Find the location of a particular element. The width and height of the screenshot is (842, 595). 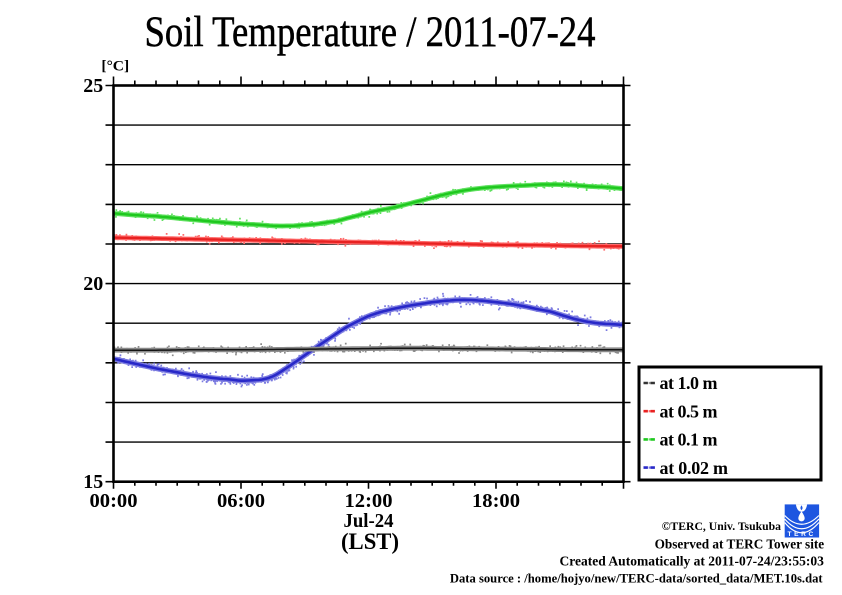

svg-text: 00:00 is located at coordinates (114, 501).